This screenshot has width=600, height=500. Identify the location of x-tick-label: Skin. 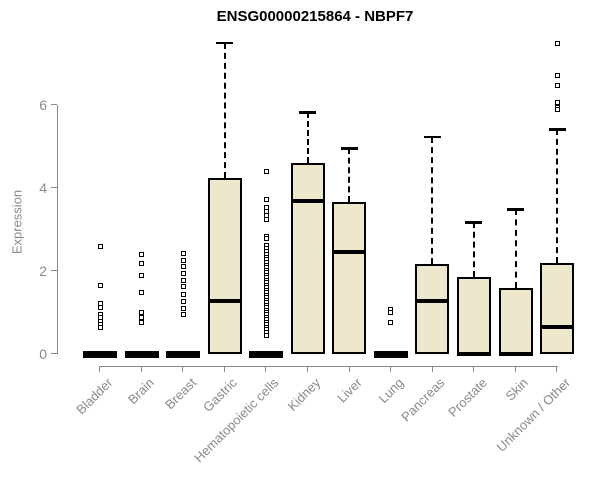
(517, 389).